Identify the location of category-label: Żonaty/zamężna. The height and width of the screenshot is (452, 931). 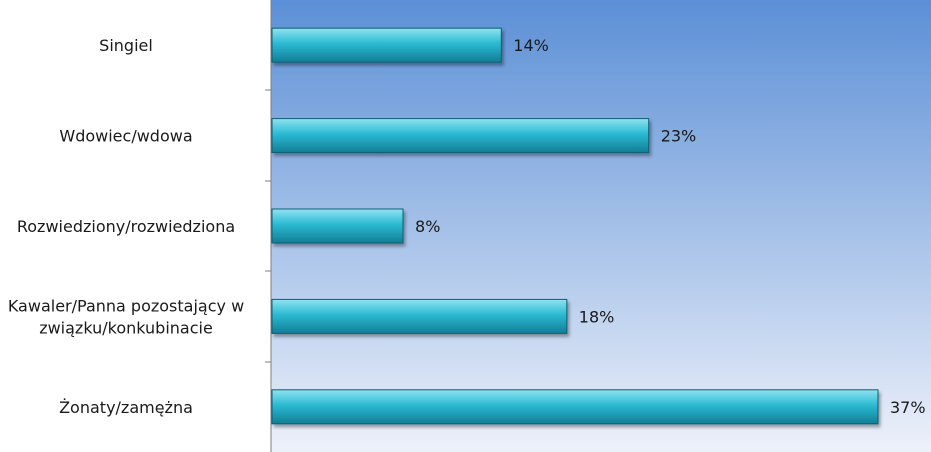
(126, 407).